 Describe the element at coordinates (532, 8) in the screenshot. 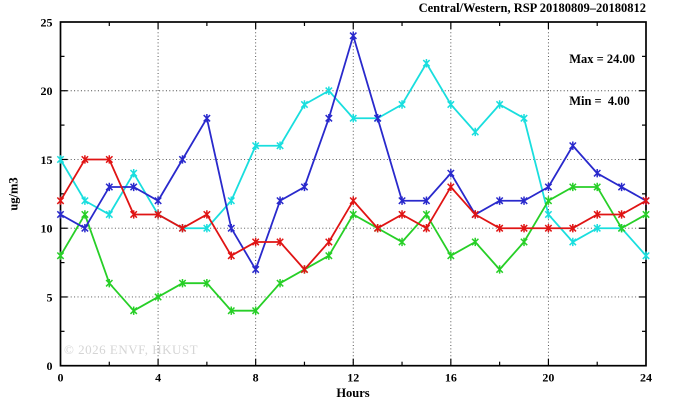

I see `chart-title: Central/Western, RSP 20180809–20180812` at that location.